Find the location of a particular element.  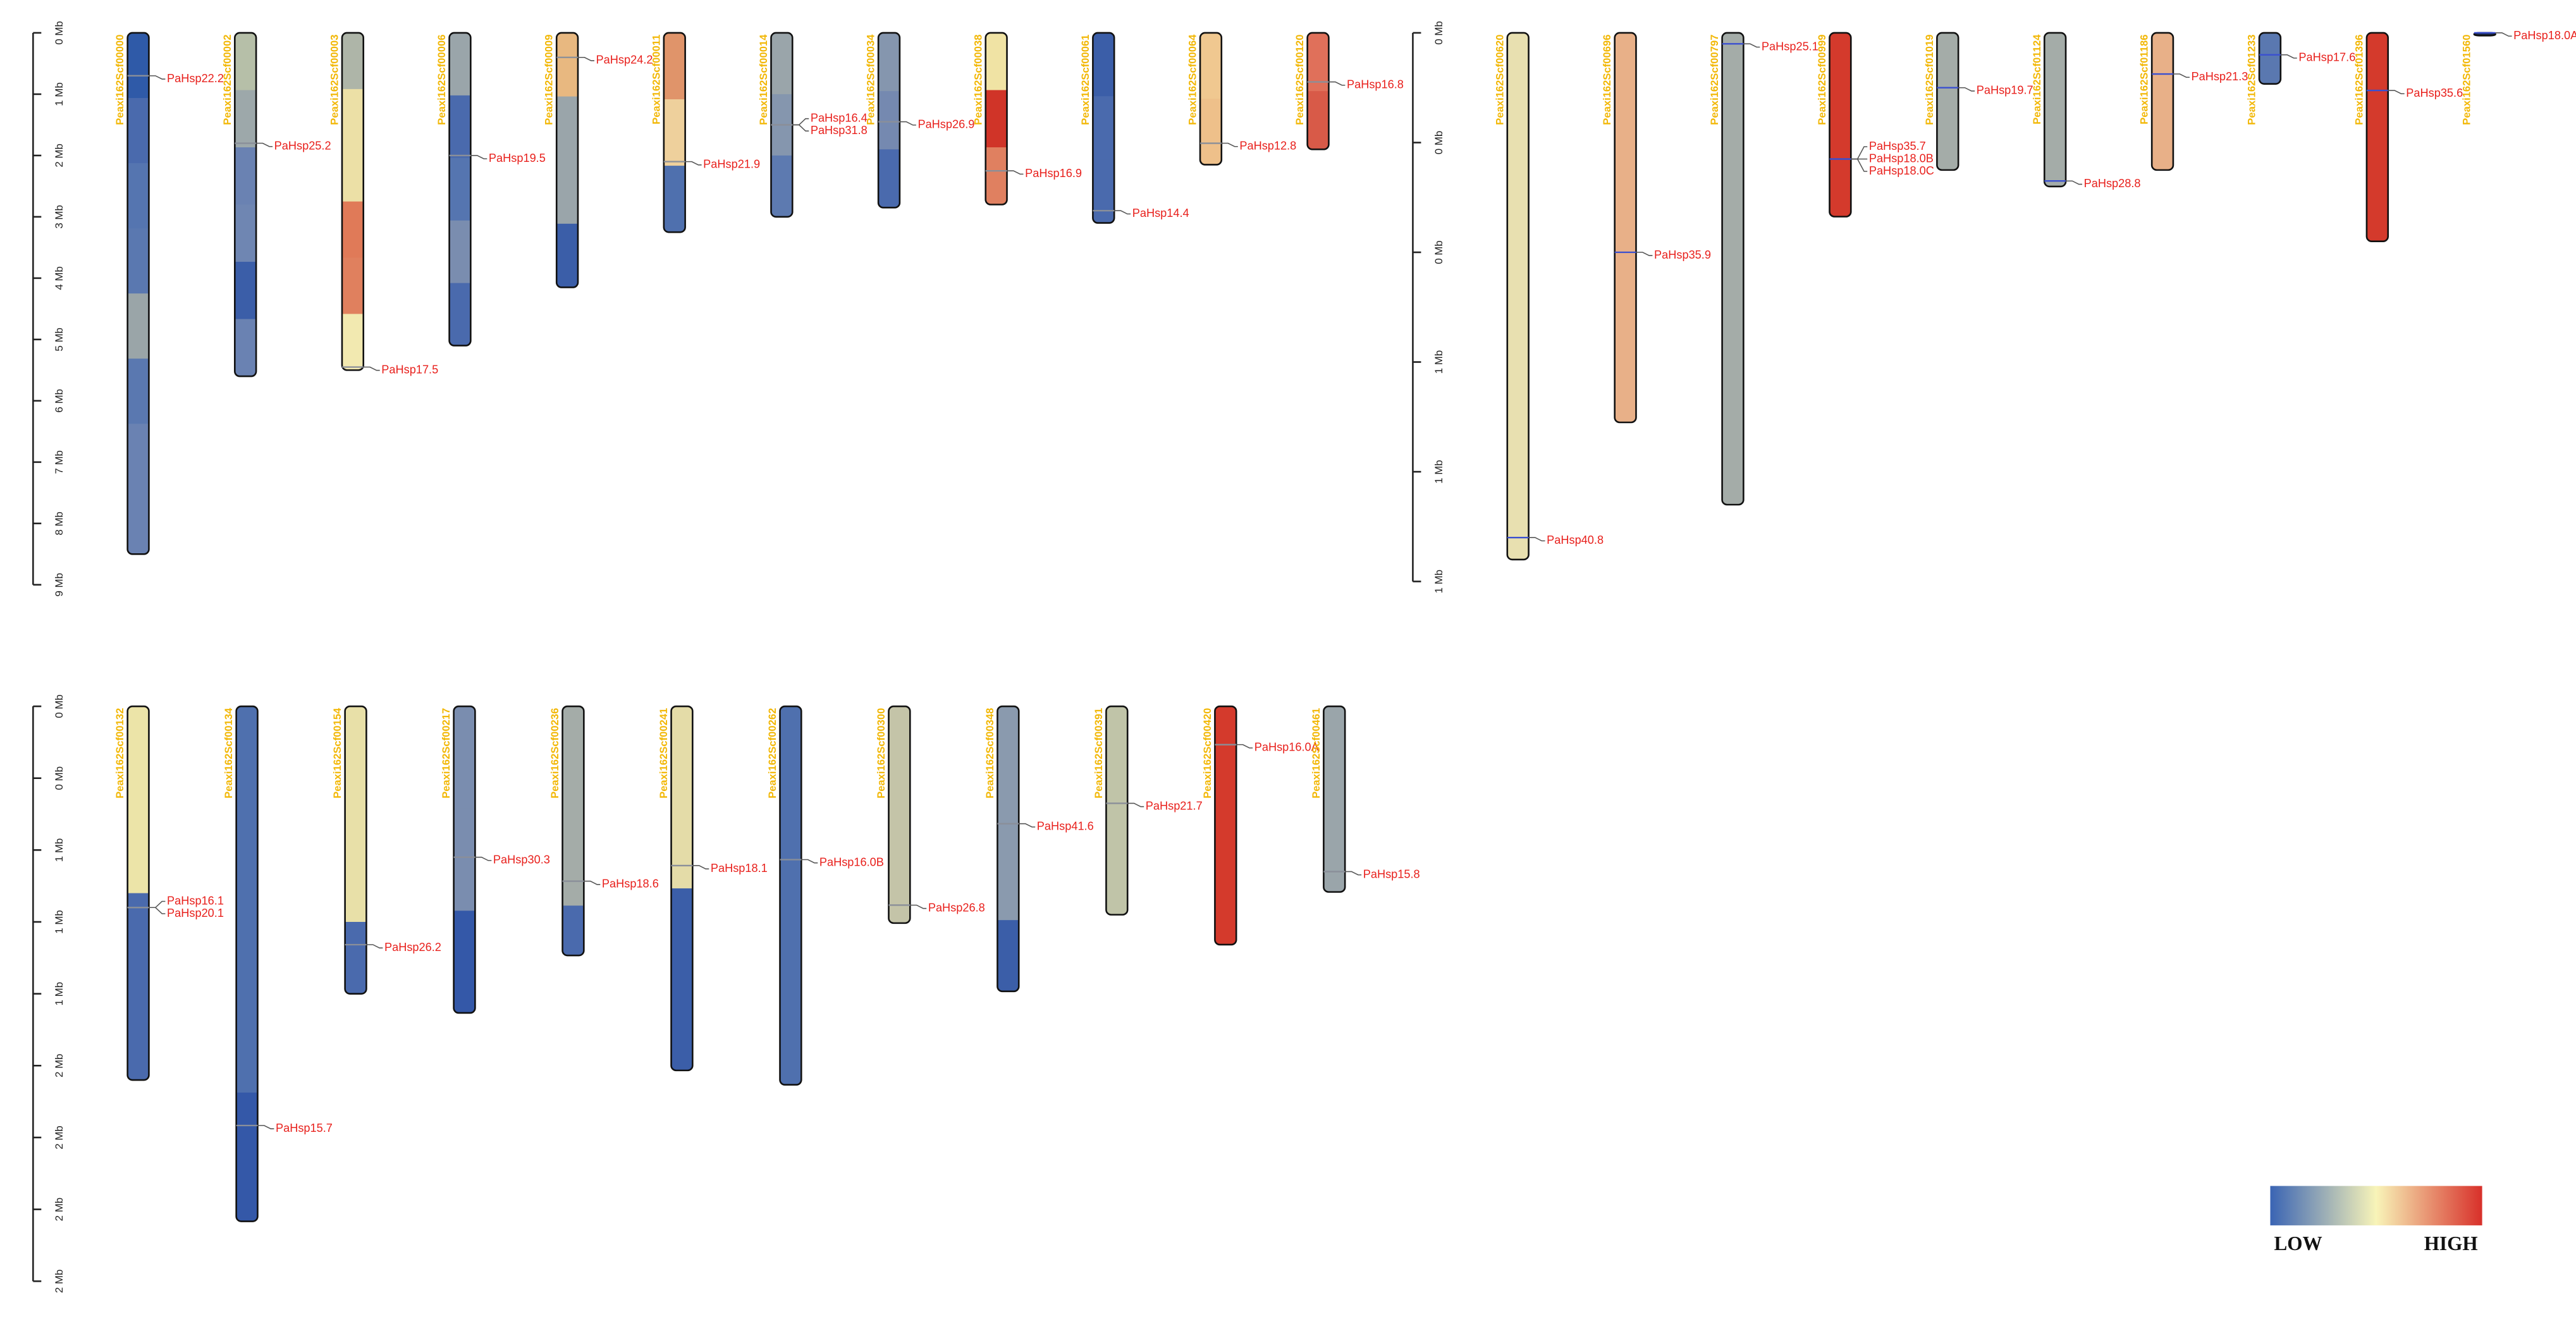

gene-label: PaHsp19.7 is located at coordinates (2005, 90).